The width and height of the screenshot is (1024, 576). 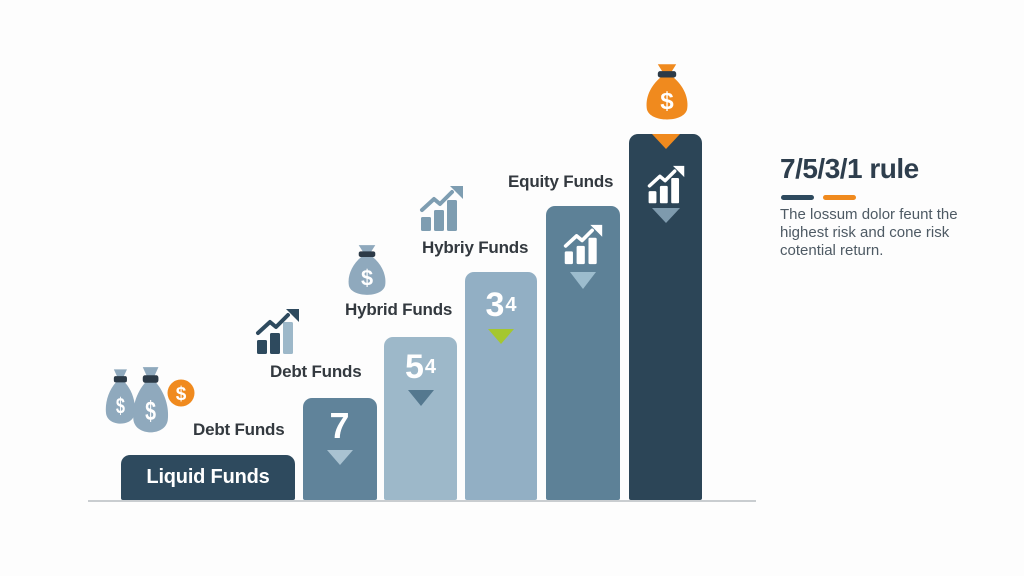 I want to click on label-hybrid-funds: Hybrid Funds, so click(x=399, y=309).